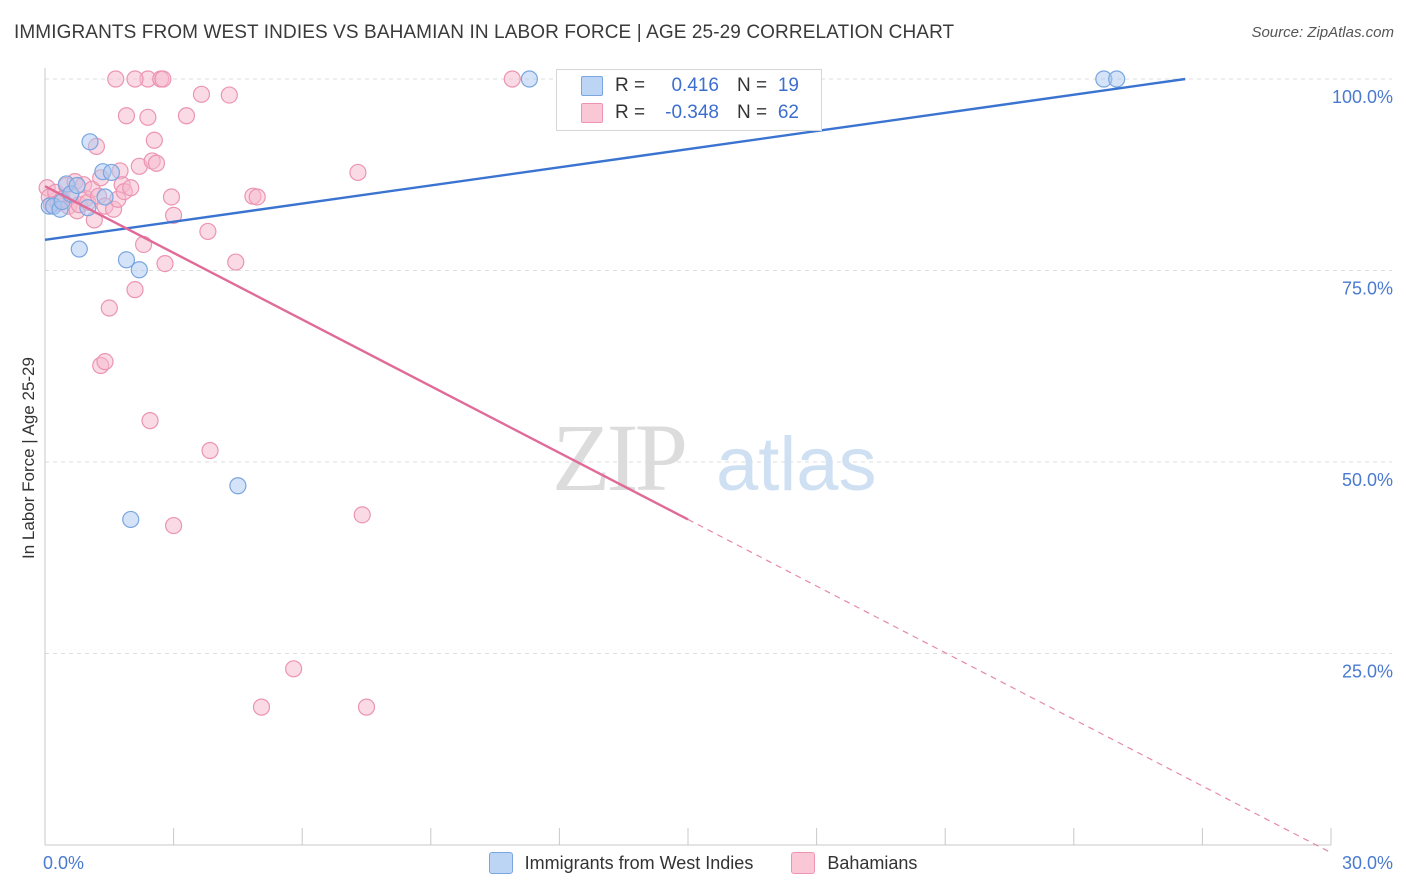  Describe the element at coordinates (618, 457) in the screenshot. I see `watermark-zip: ZIP` at that location.